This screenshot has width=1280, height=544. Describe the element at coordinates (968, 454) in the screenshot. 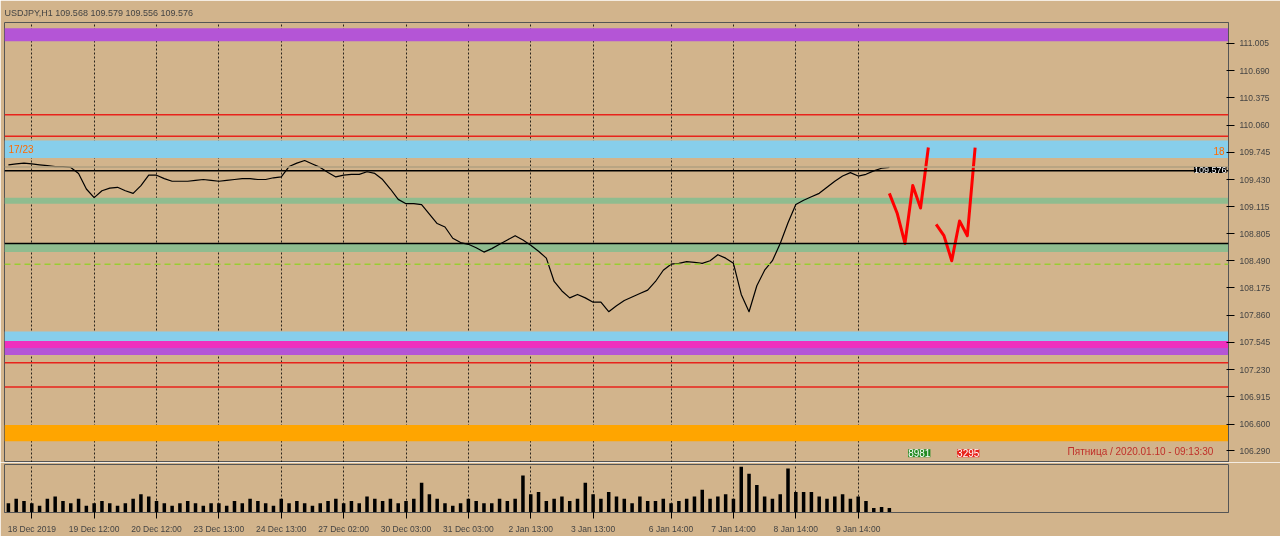

I see `annotation: 3295` at that location.